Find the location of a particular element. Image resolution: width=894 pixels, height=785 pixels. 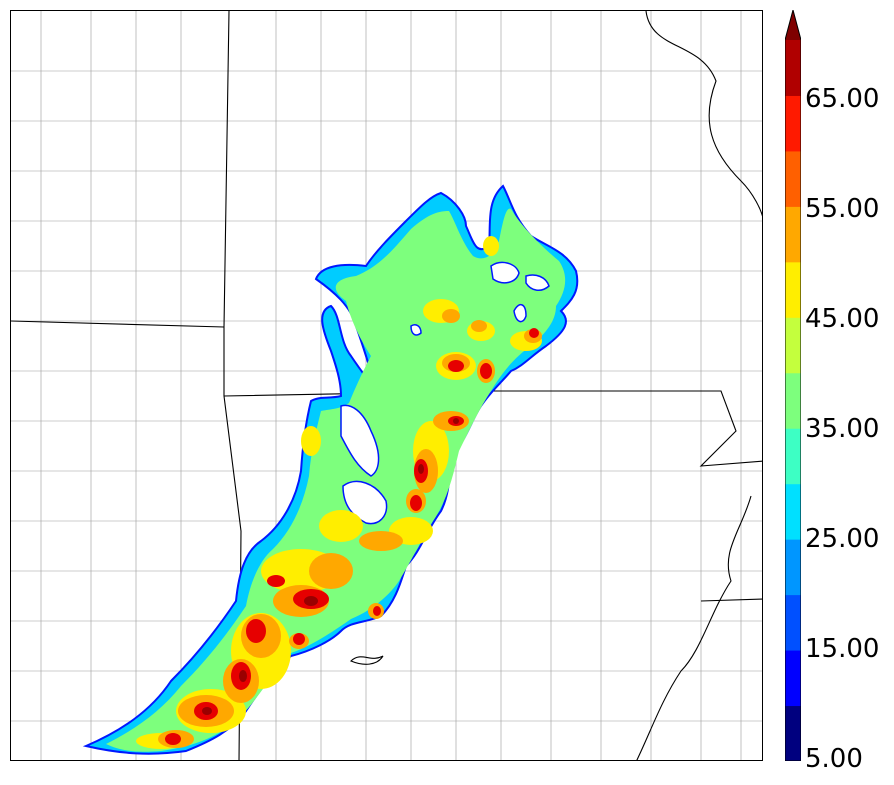

colorbar-label-45: 45.00 is located at coordinates (842, 319).